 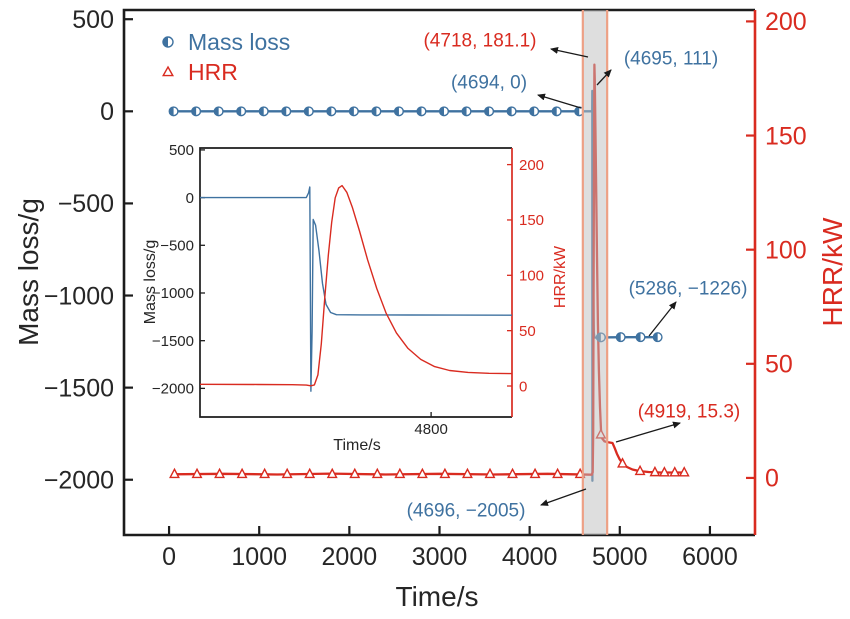 I want to click on x-tick-label: 6000, so click(x=710, y=557).